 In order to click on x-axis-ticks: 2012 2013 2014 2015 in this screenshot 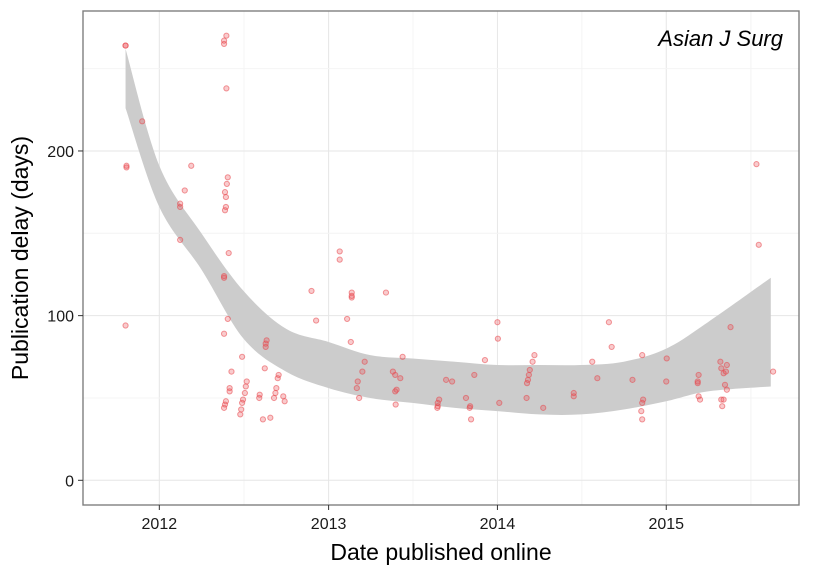, I will do `click(413, 519)`.